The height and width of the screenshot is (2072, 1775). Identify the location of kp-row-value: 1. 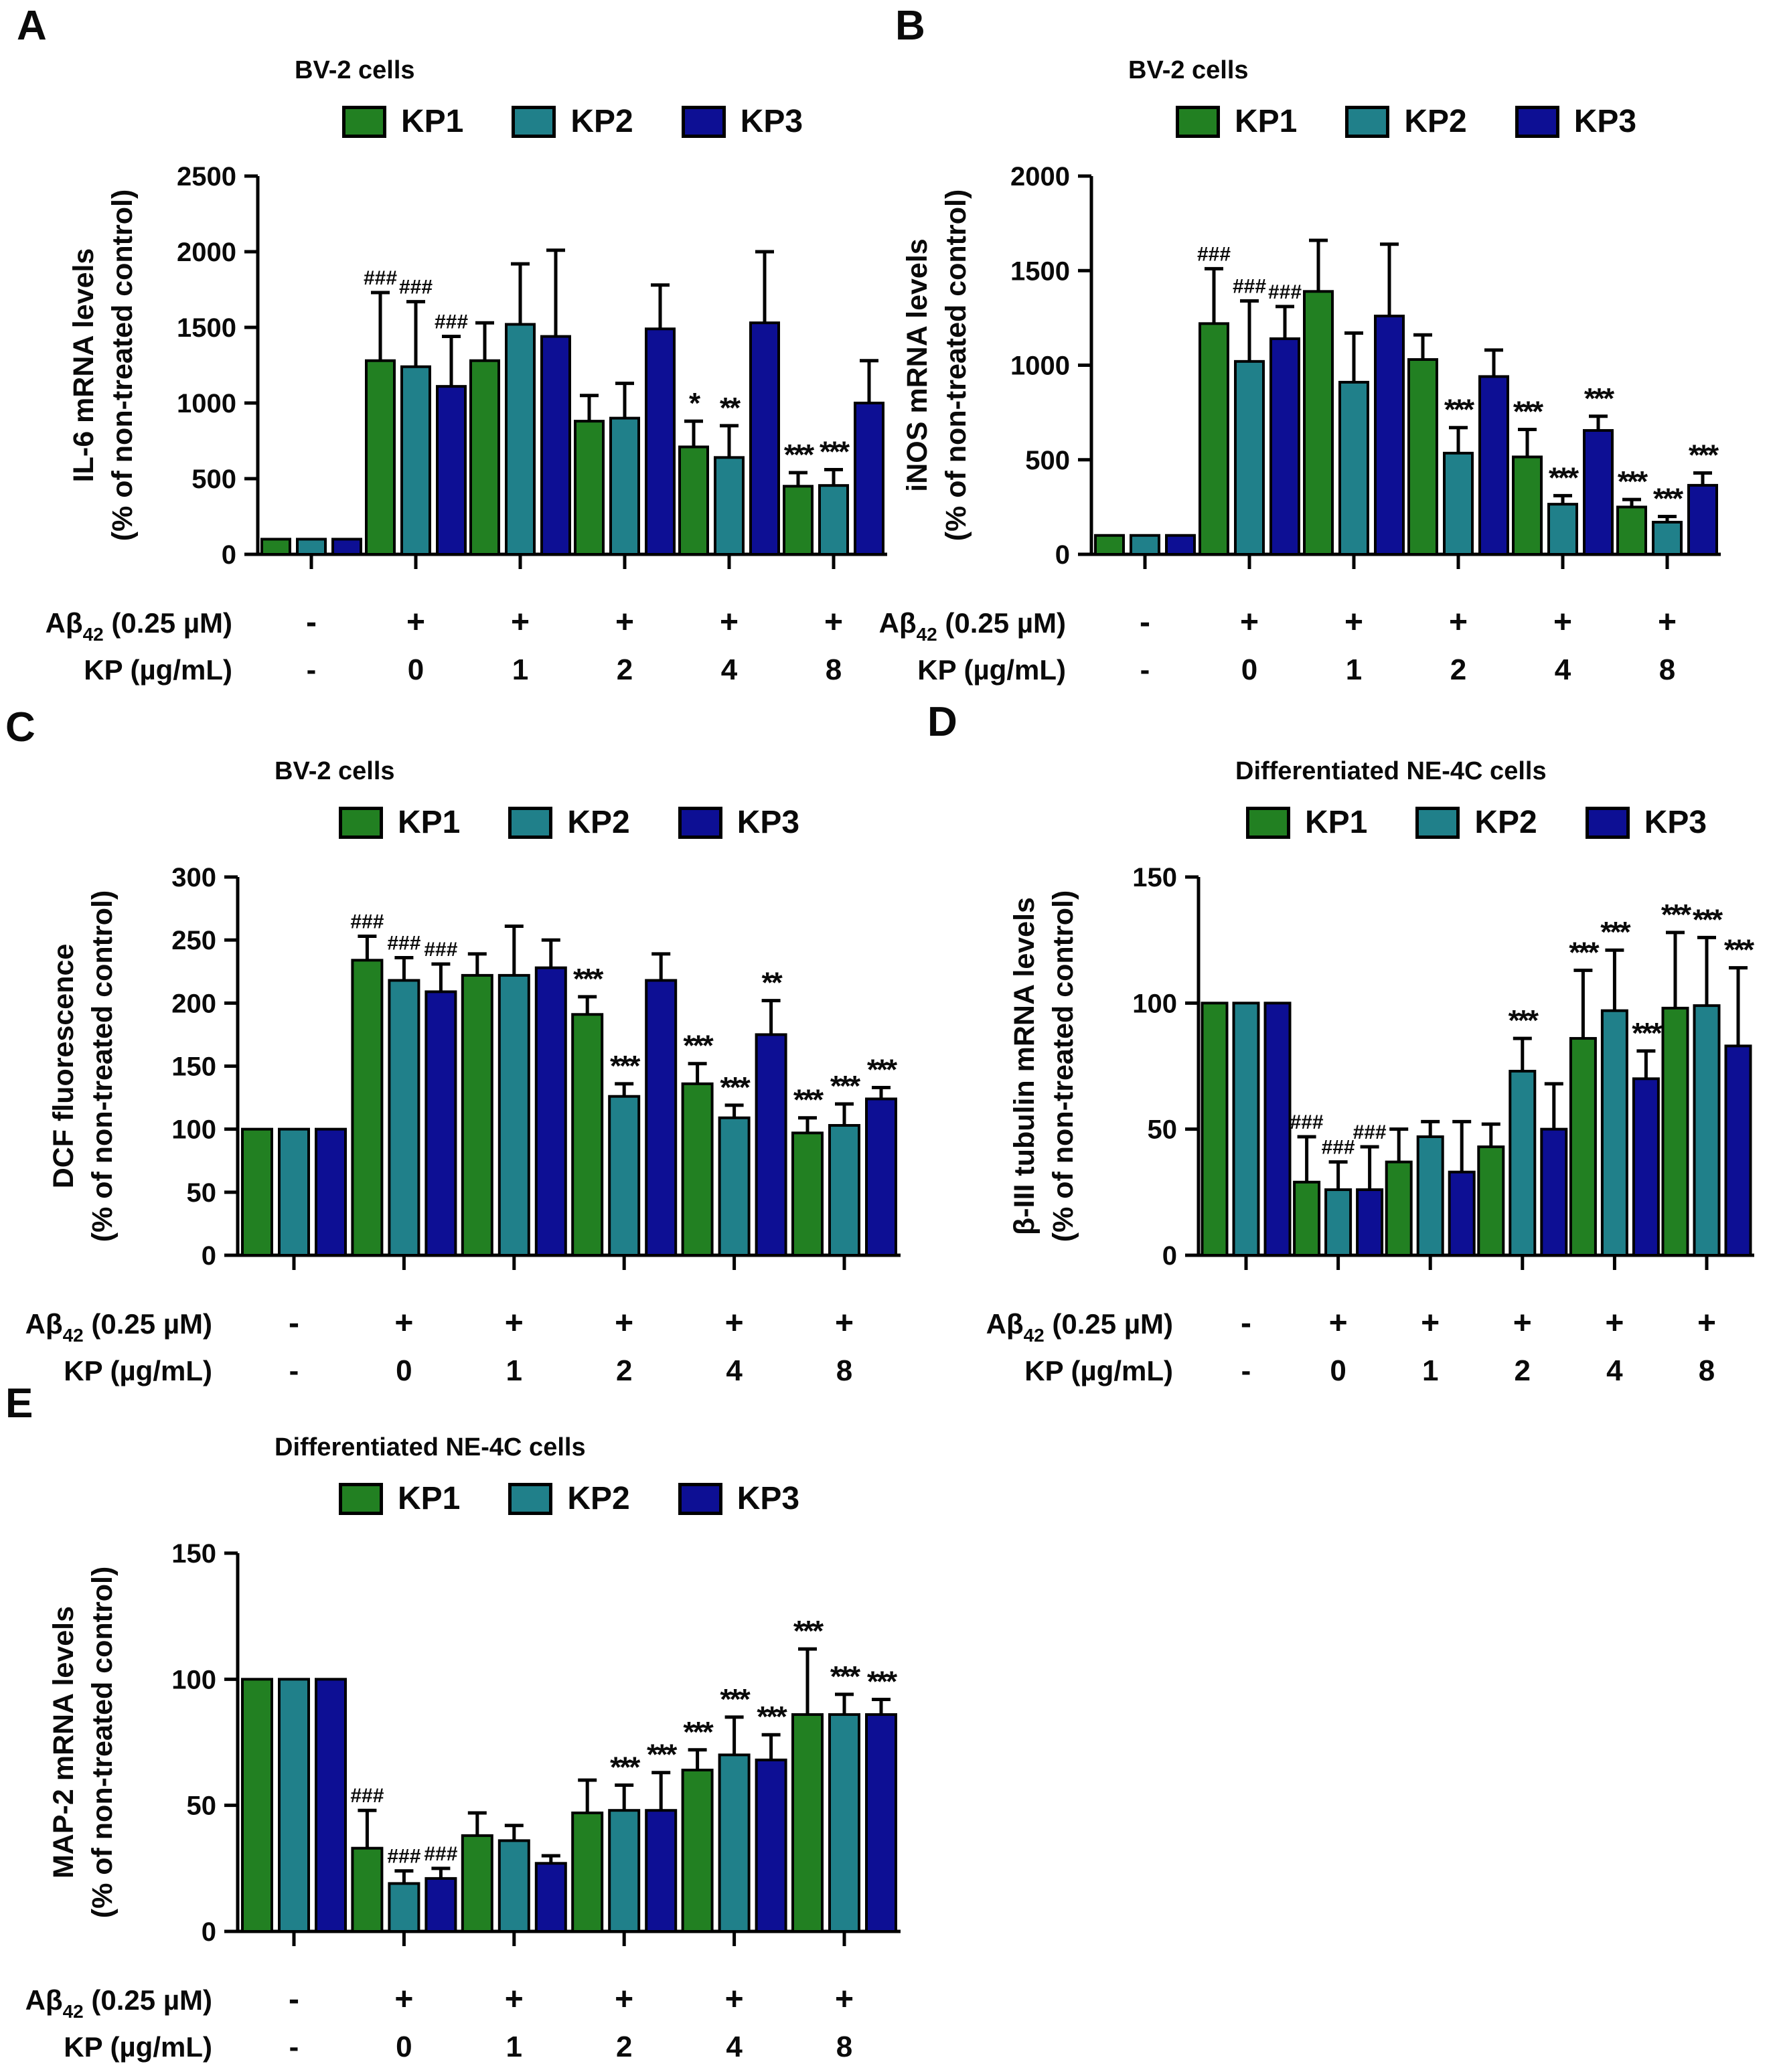
(520, 669).